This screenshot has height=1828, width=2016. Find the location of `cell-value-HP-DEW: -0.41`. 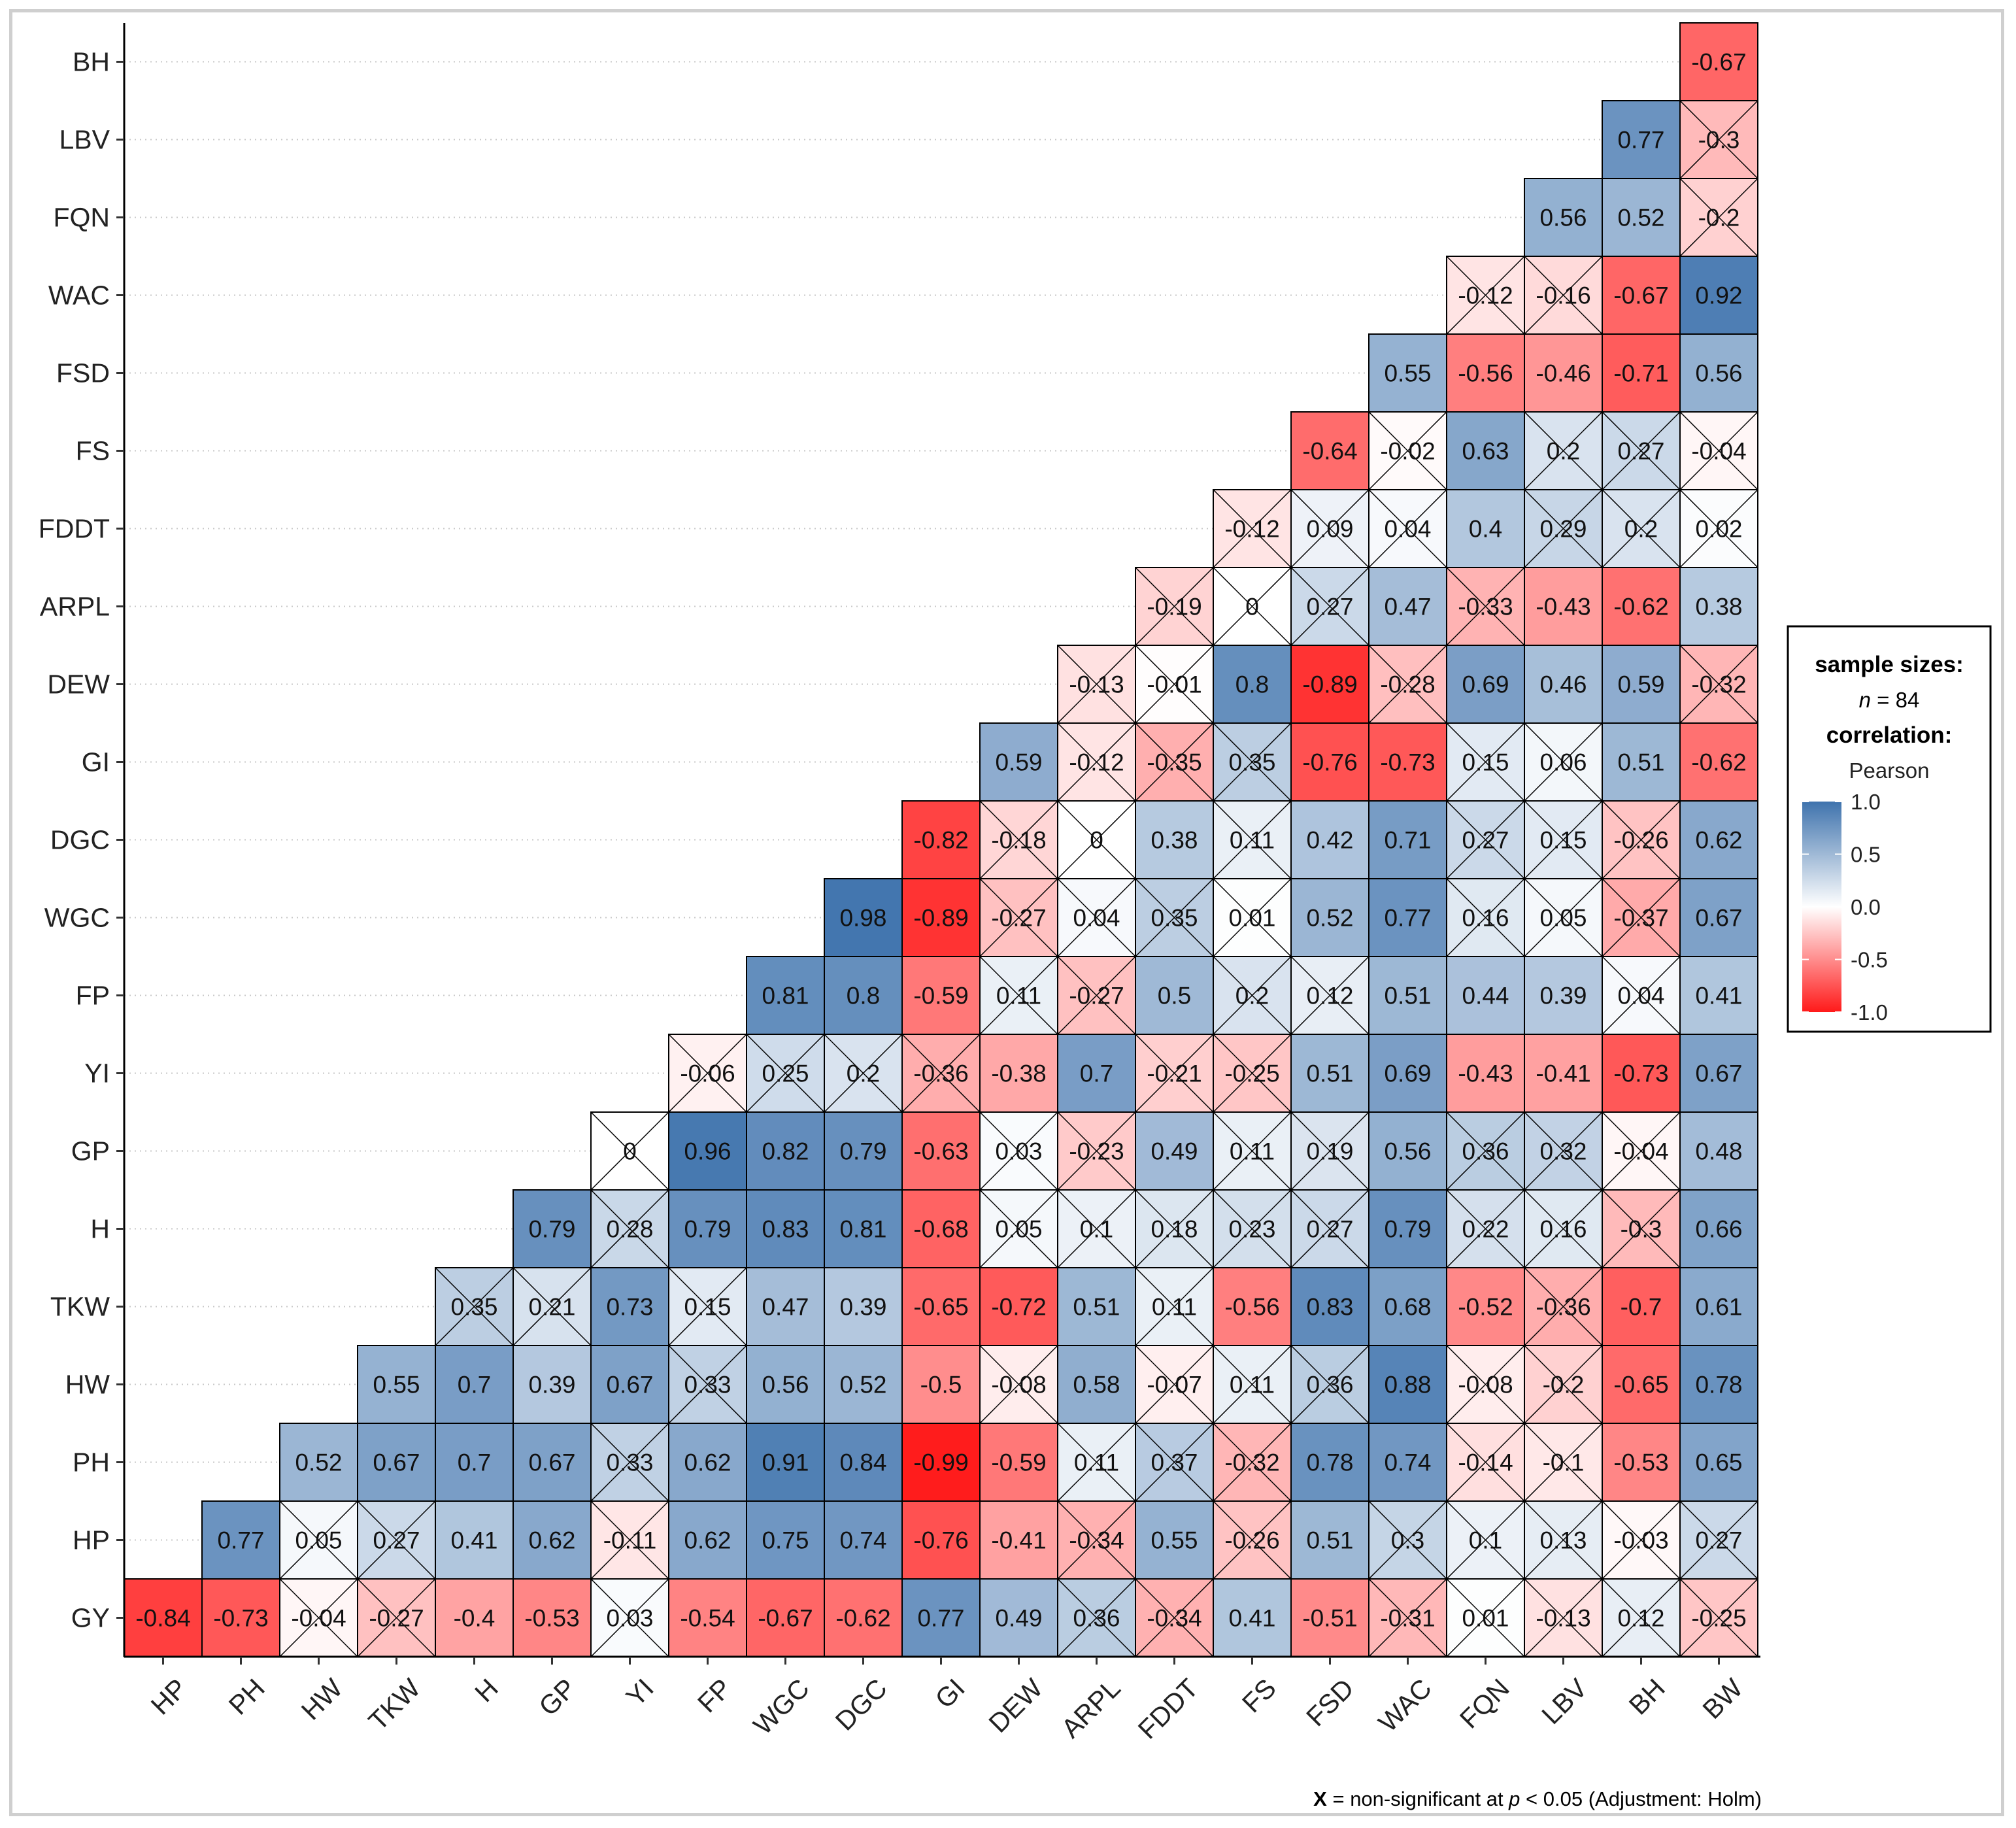

cell-value-HP-DEW: -0.41 is located at coordinates (1018, 1540).